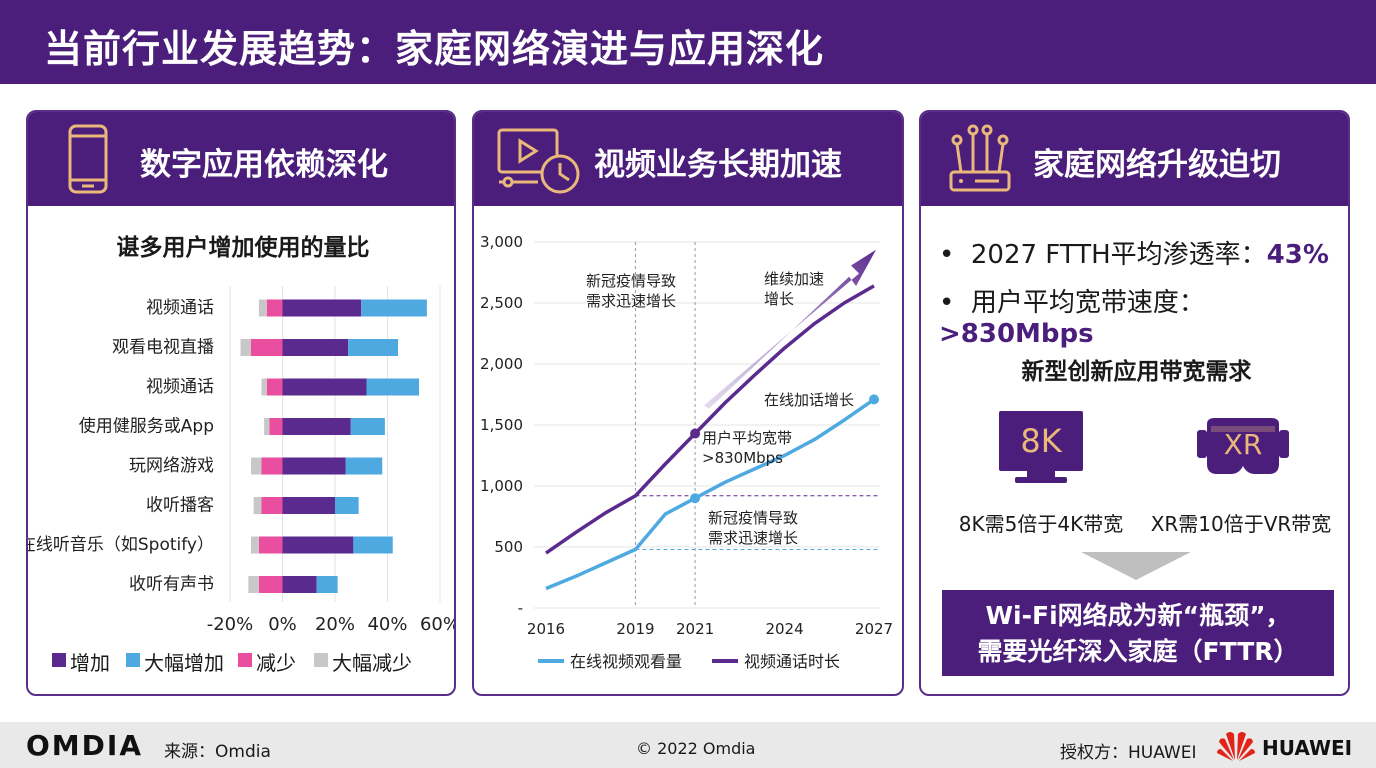 The image size is (1376, 768). I want to click on bullet-label: 用户平均宽带速度：, so click(1087, 303).